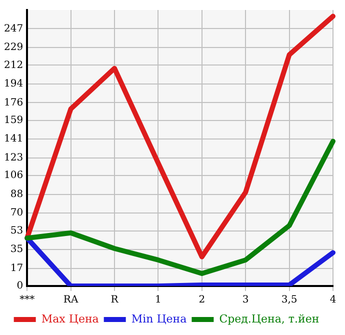 The height and width of the screenshot is (335, 345). What do you see at coordinates (27, 300) in the screenshot?
I see `x-tick-label: ***` at bounding box center [27, 300].